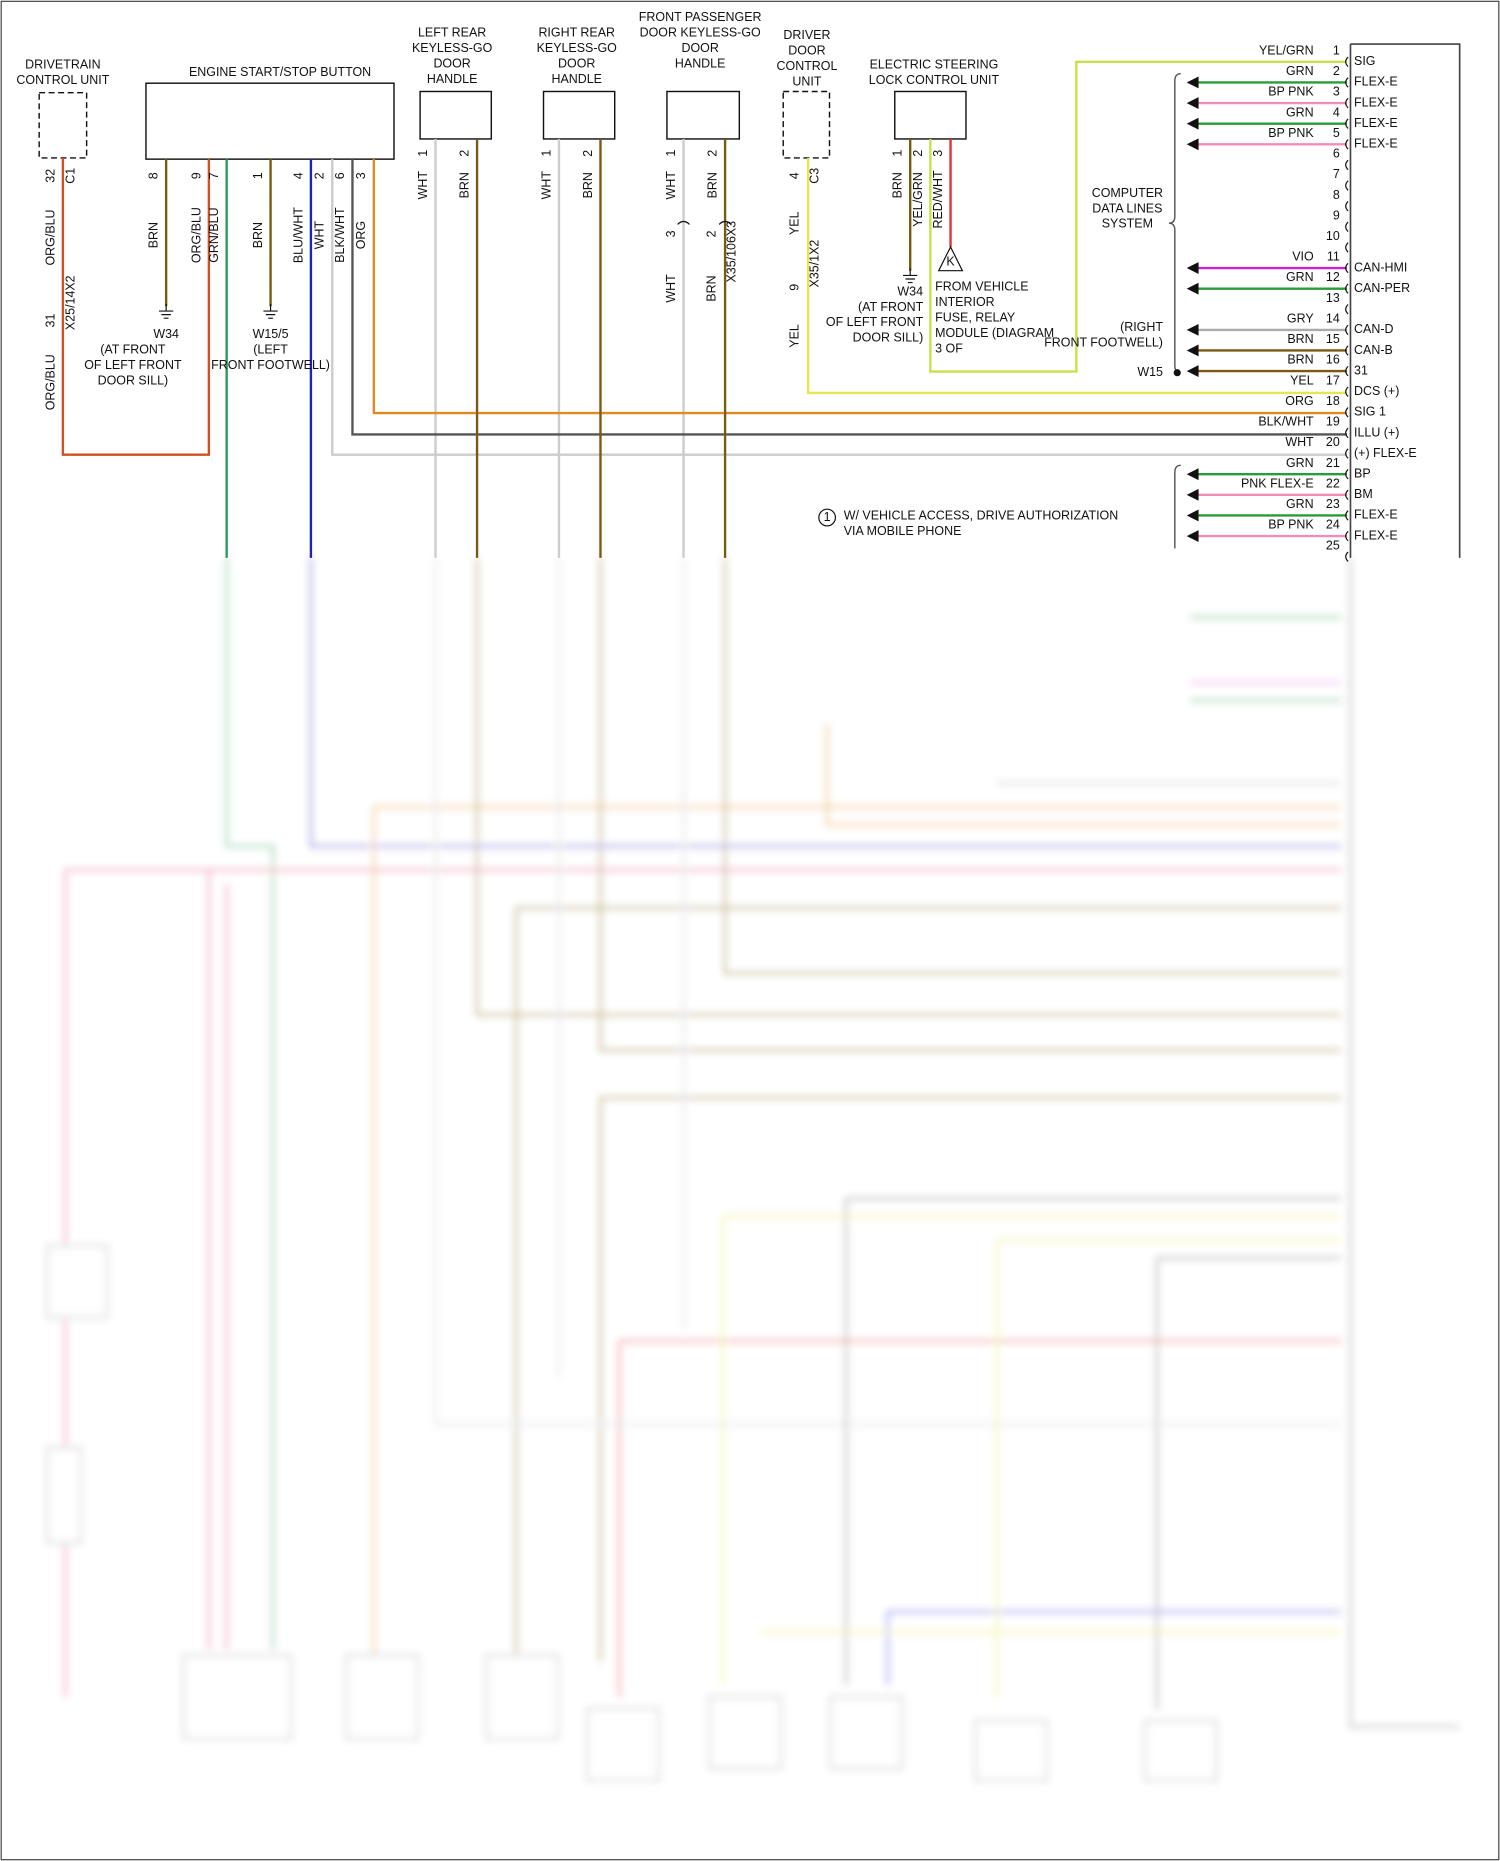 The height and width of the screenshot is (1861, 1500). I want to click on ground-location: (LEFT, so click(270, 349).